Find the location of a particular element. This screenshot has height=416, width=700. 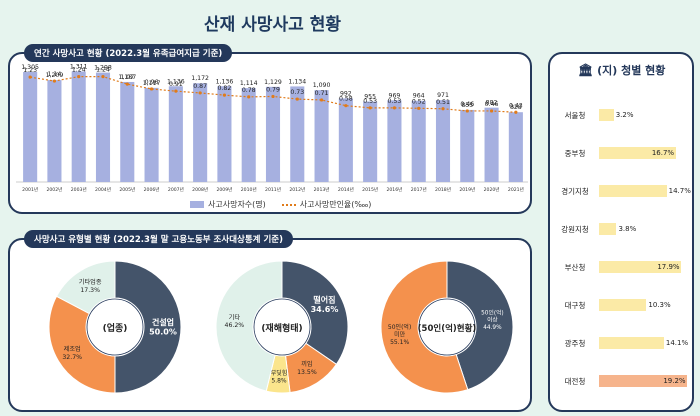

bar-label-2021년: 828 is located at coordinates (516, 107).